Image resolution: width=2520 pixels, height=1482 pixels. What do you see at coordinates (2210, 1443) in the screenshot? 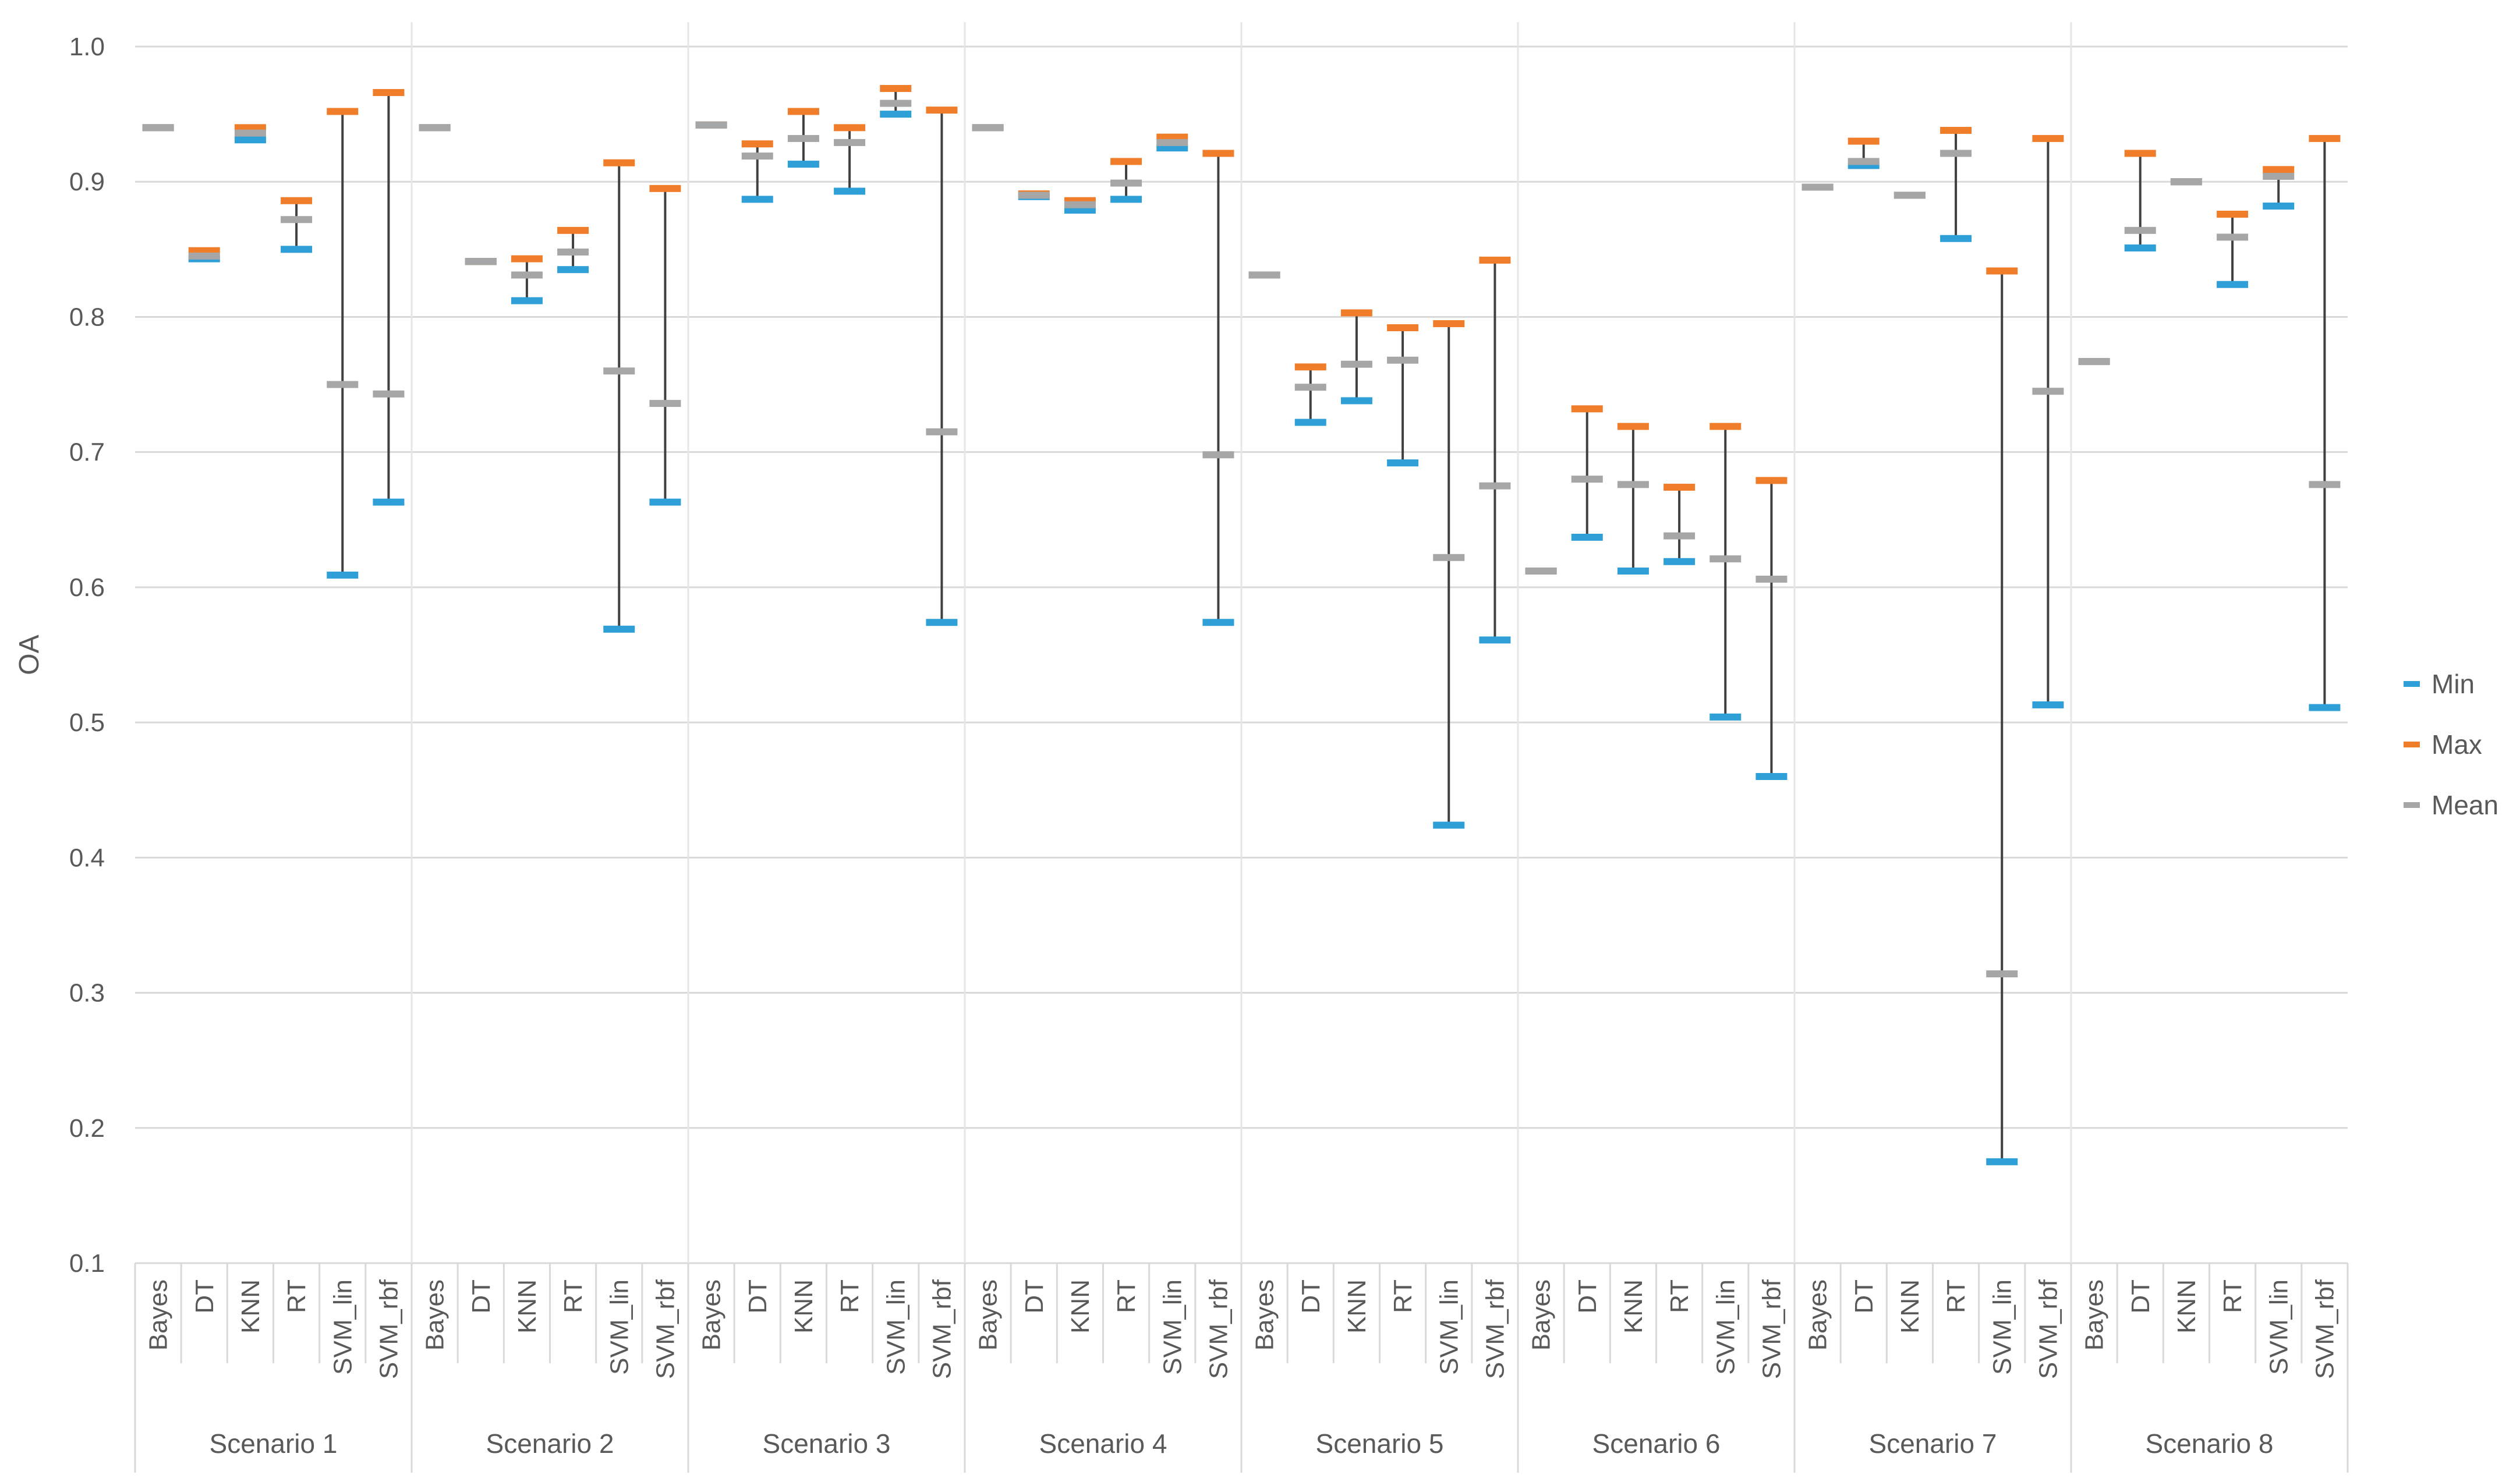
I see `x-group-label: Scenario 8` at bounding box center [2210, 1443].